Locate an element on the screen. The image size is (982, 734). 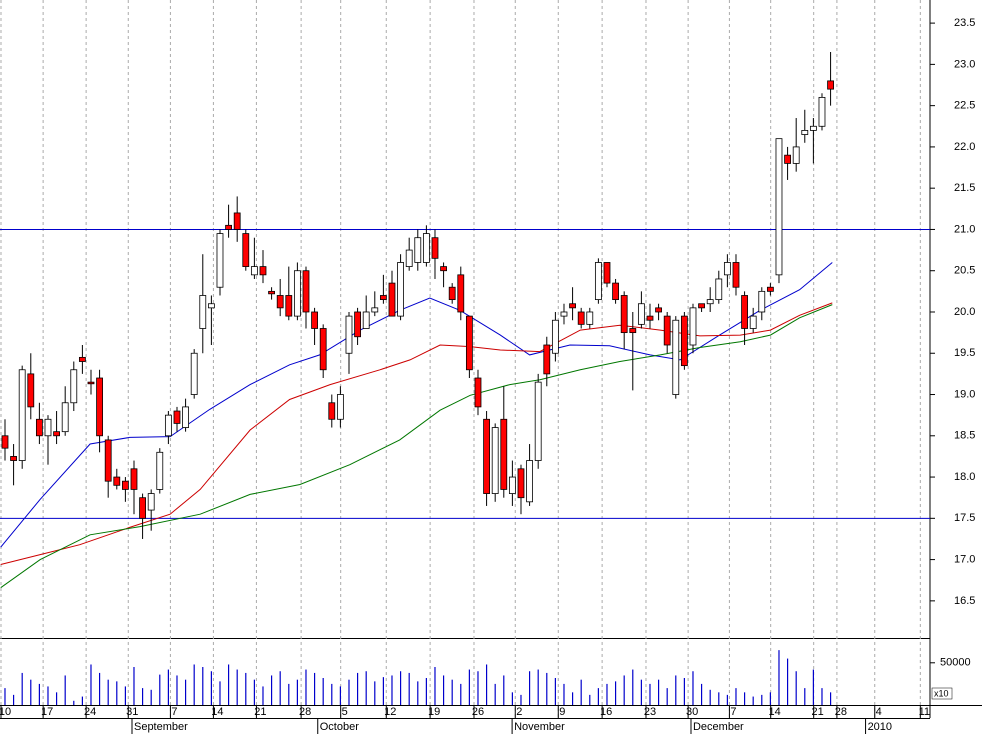
x-tick-label: 23 is located at coordinates (650, 712).